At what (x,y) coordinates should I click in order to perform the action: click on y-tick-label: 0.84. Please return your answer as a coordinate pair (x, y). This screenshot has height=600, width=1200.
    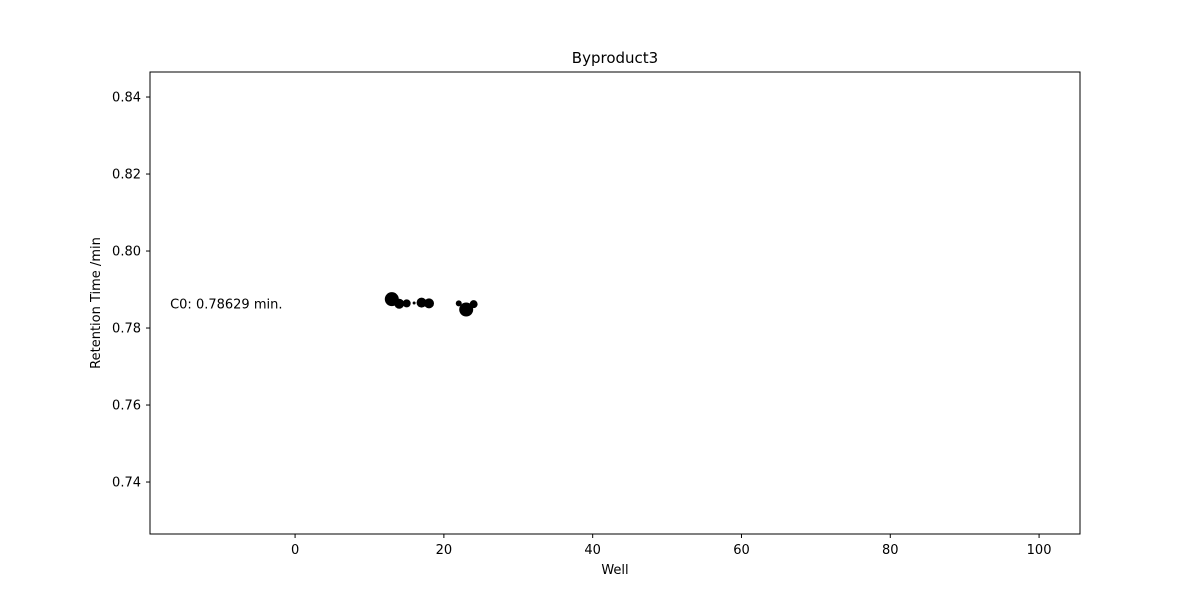
    Looking at the image, I should click on (126, 98).